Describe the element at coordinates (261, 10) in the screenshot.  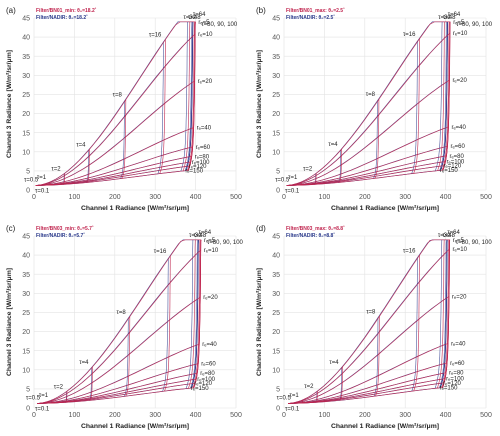
I see `panel-label: (b)` at that location.